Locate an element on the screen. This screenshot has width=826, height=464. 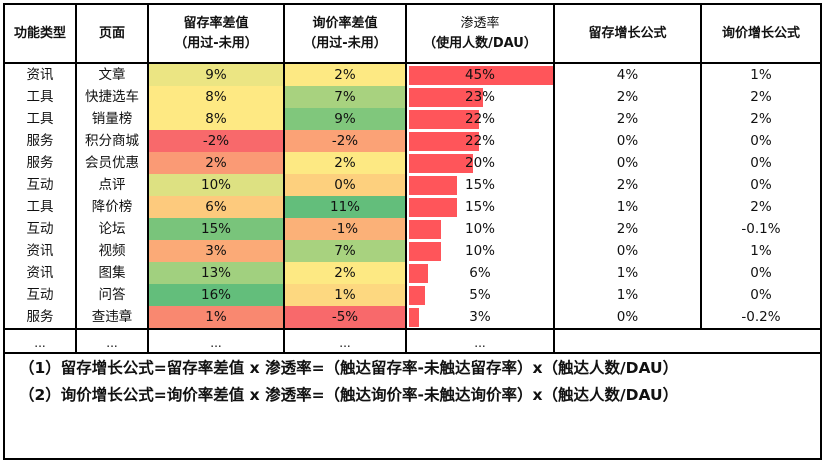
retention-diff-cell: 3% is located at coordinates (215, 251).